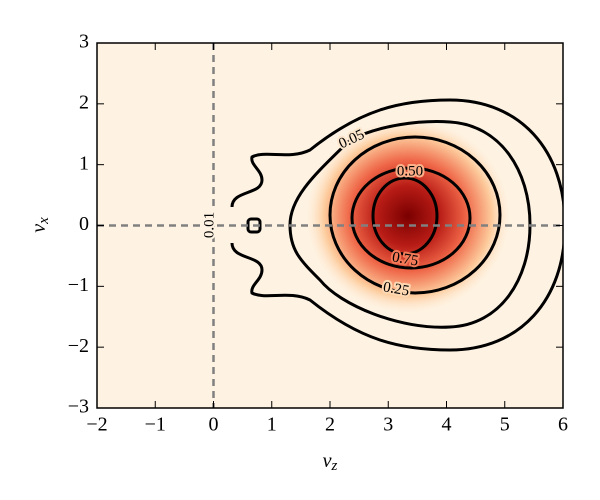 The height and width of the screenshot is (500, 600). Describe the element at coordinates (410, 171) in the screenshot. I see `contour-label: 0.50` at that location.